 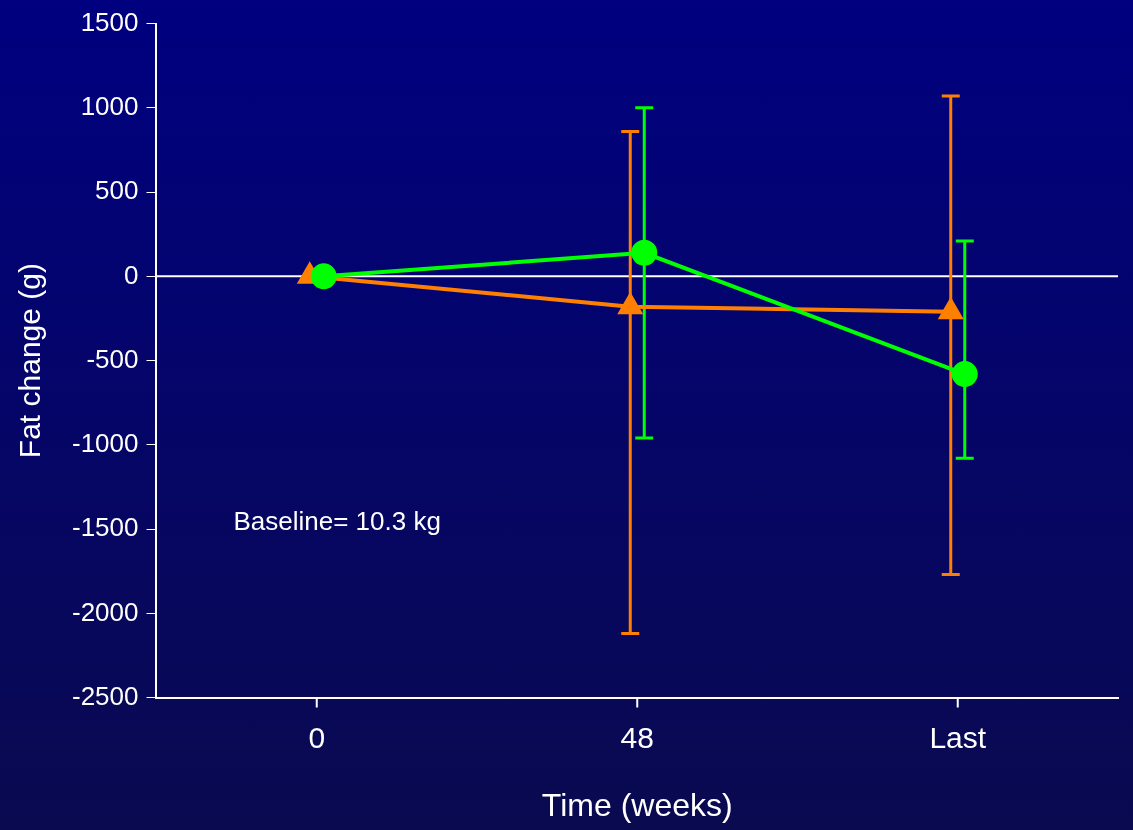 What do you see at coordinates (105, 611) in the screenshot?
I see `y-tick-label: -2000` at bounding box center [105, 611].